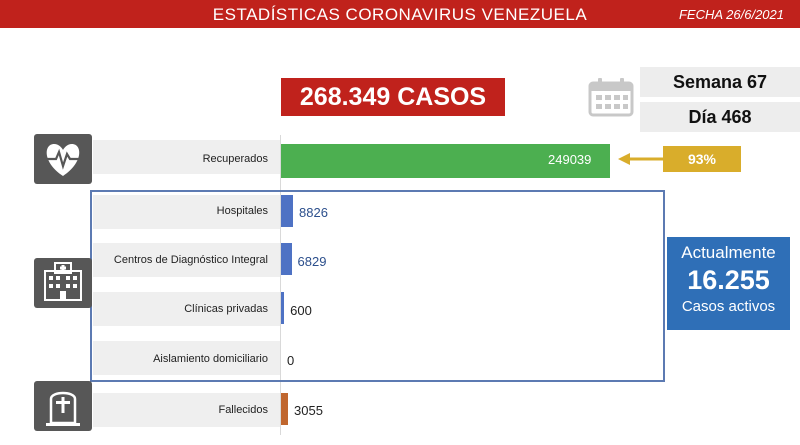 The image size is (800, 445). Describe the element at coordinates (210, 359) in the screenshot. I see `category-label: Aislamiento domiciliario` at that location.